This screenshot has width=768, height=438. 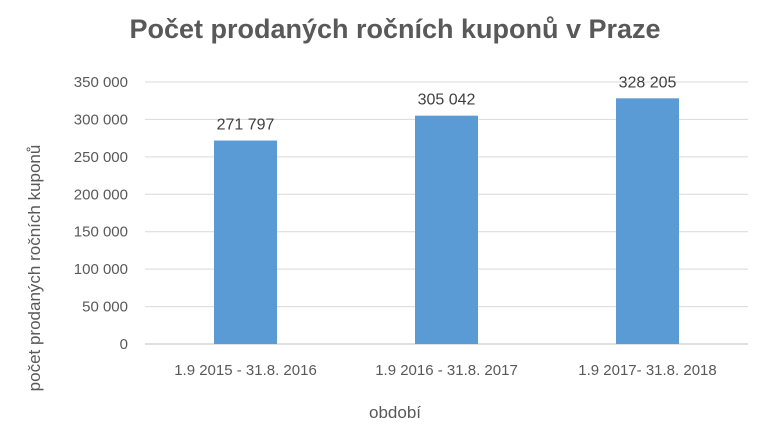 What do you see at coordinates (647, 370) in the screenshot?
I see `x-tick-label: 1.9 2017- 31.8. 2018` at bounding box center [647, 370].